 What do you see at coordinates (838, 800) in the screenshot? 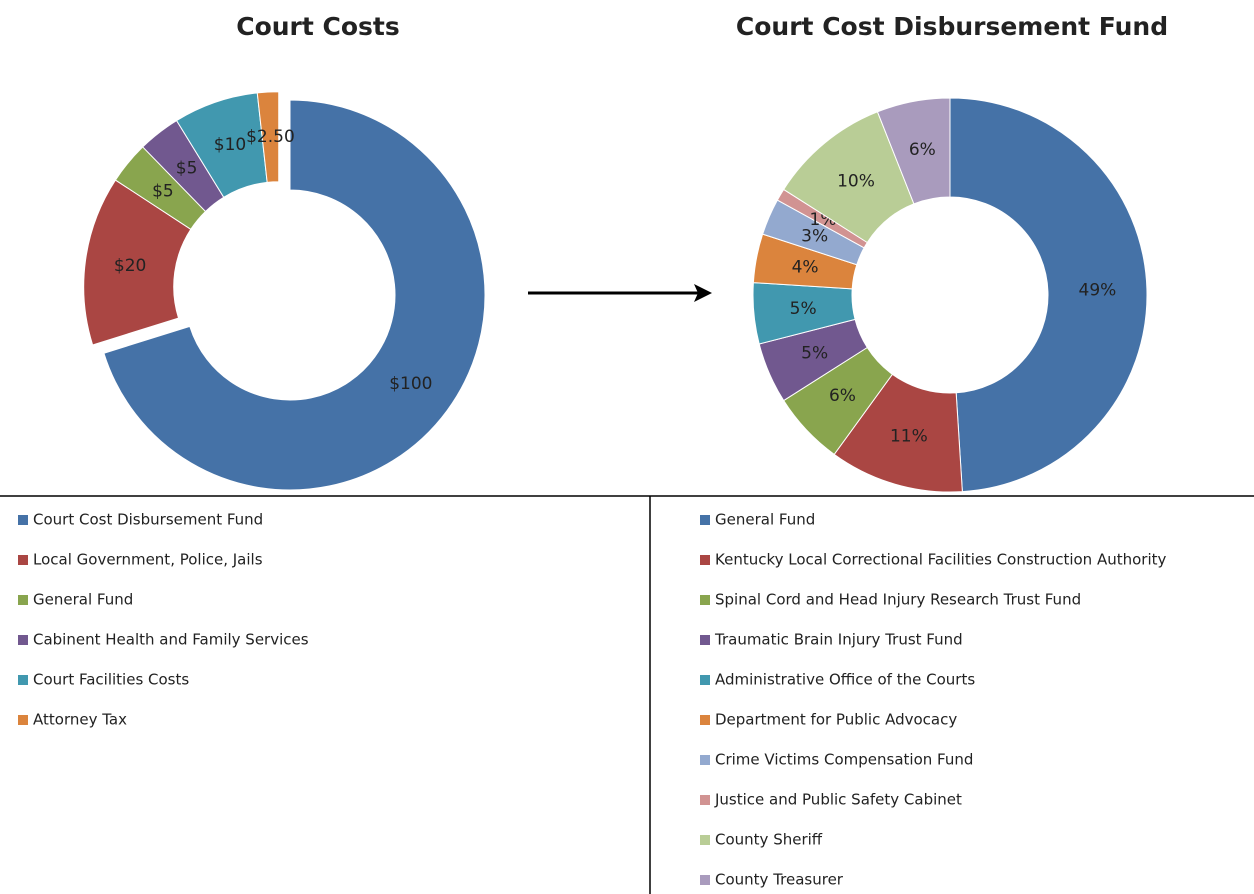
I see `legend-label: Justice and Public Safety Cabinet` at bounding box center [838, 800].